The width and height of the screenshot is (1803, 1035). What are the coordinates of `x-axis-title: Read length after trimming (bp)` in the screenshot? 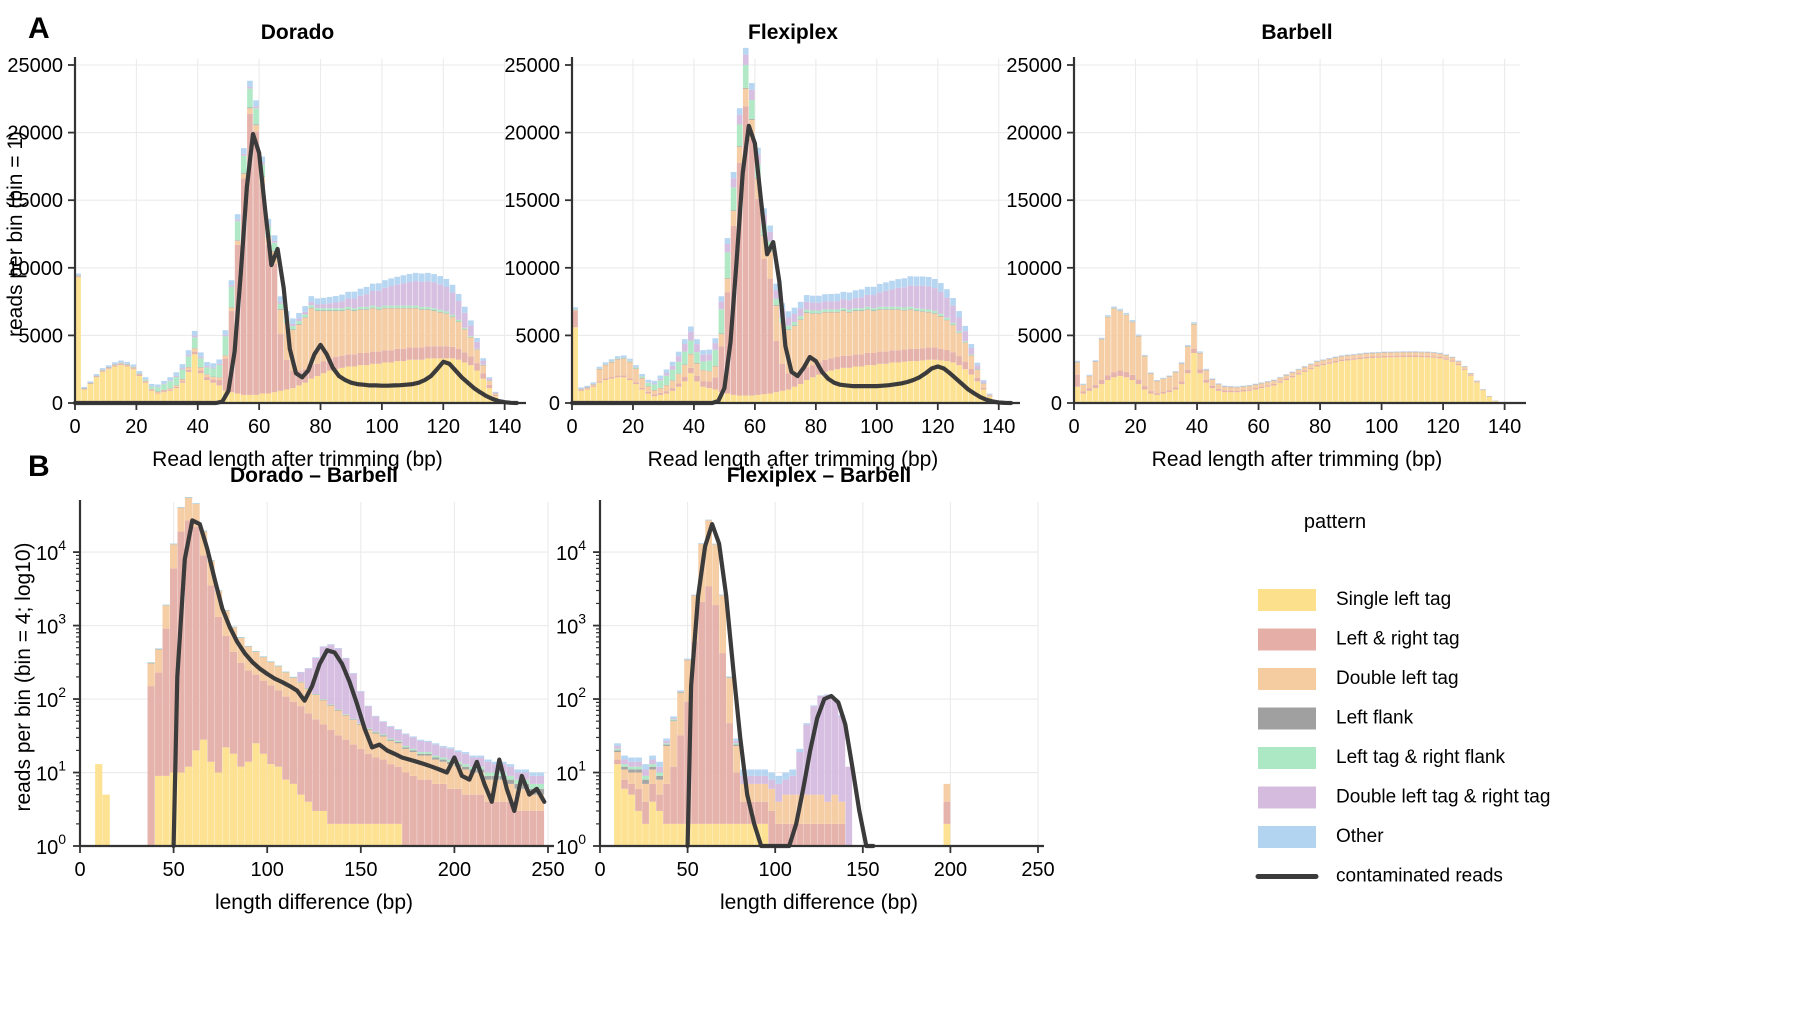 It's located at (793, 459).